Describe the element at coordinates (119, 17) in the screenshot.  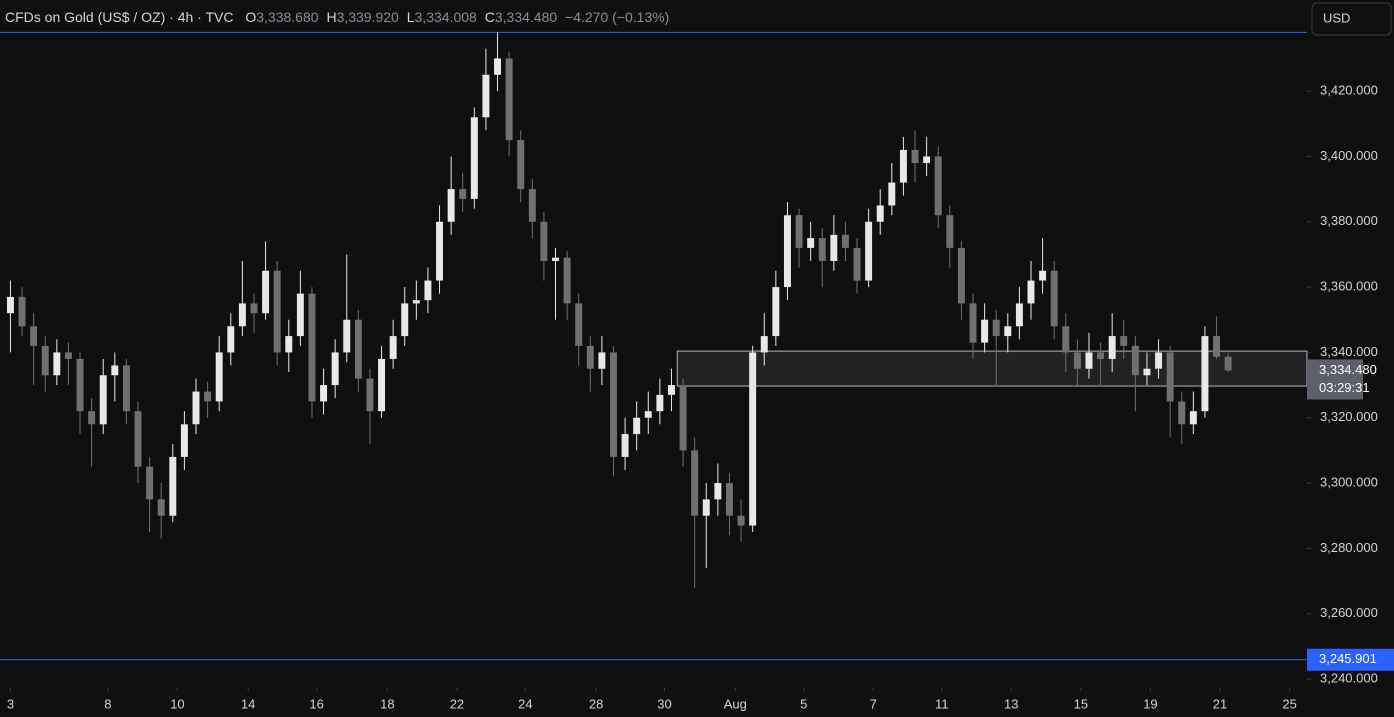
I see `chart-title: CFDs on Gold (US$ / OZ) · 4h · TVC` at that location.